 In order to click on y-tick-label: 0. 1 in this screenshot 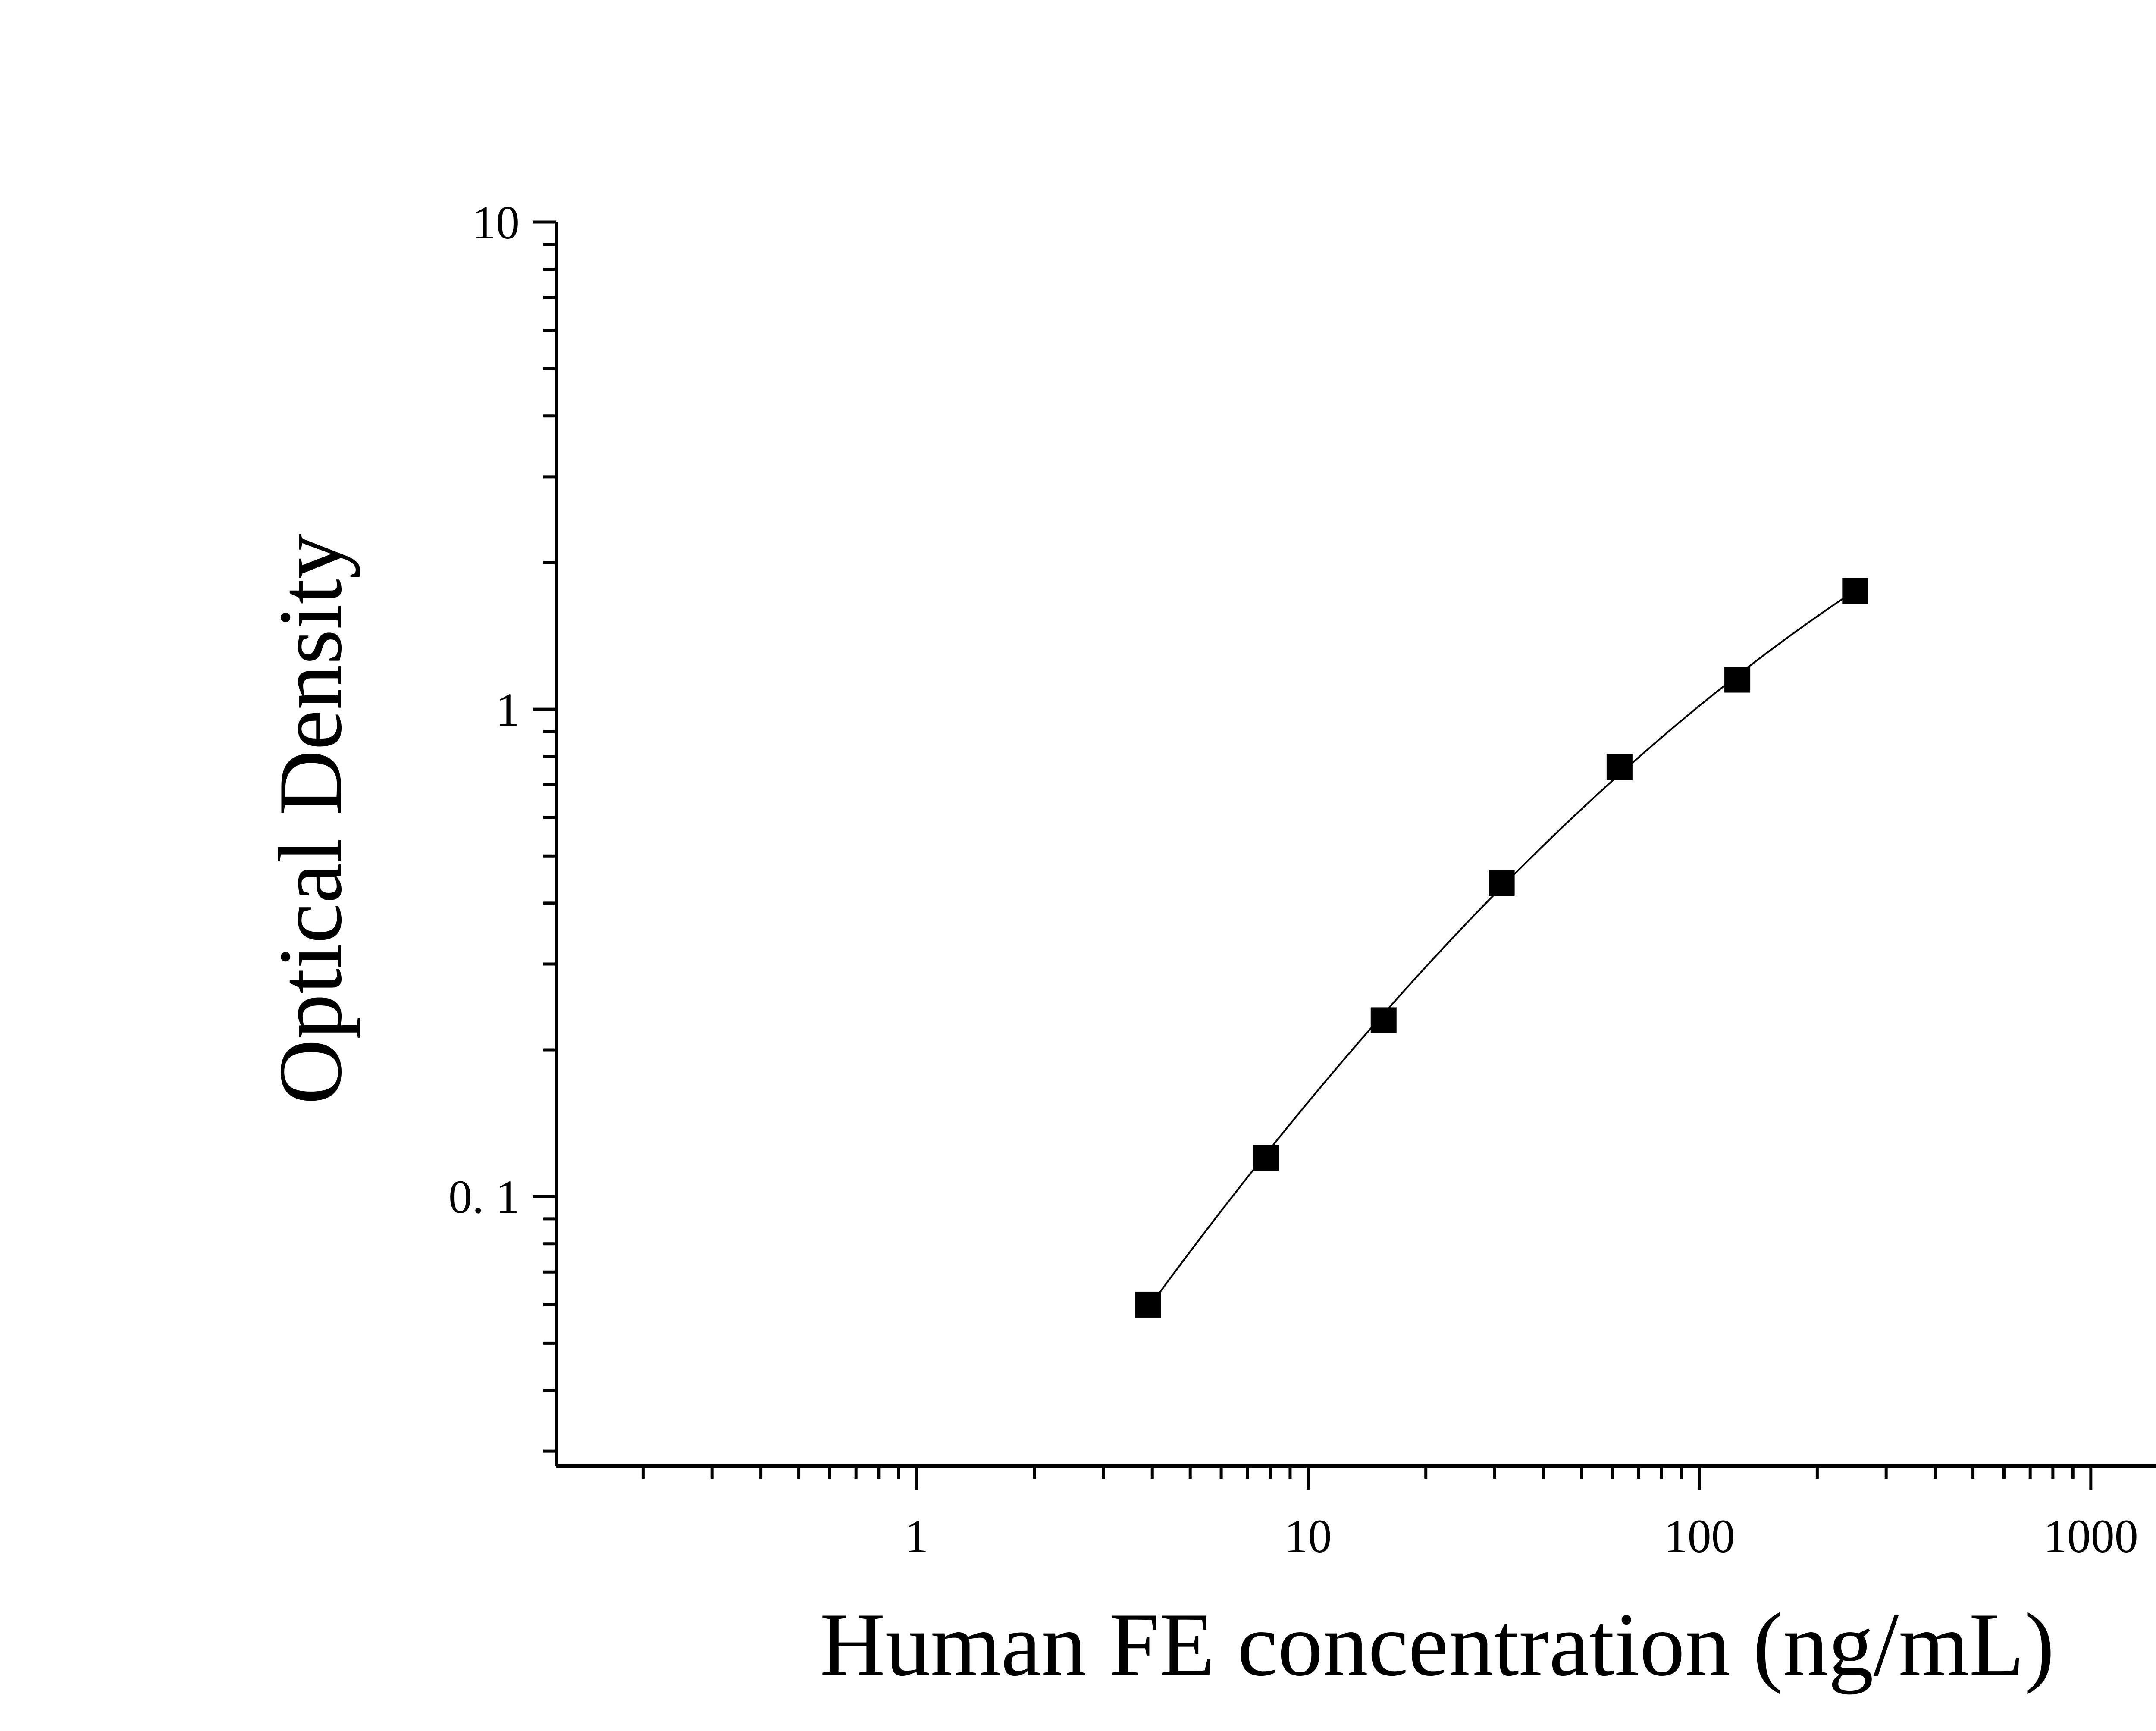, I will do `click(484, 1197)`.